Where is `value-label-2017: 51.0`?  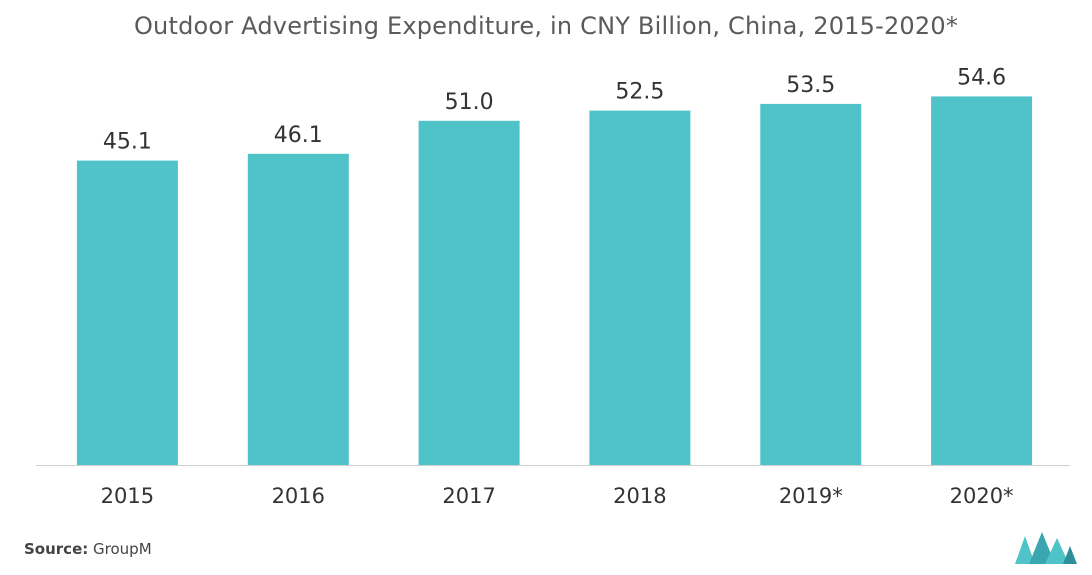
value-label-2017: 51.0 is located at coordinates (469, 102).